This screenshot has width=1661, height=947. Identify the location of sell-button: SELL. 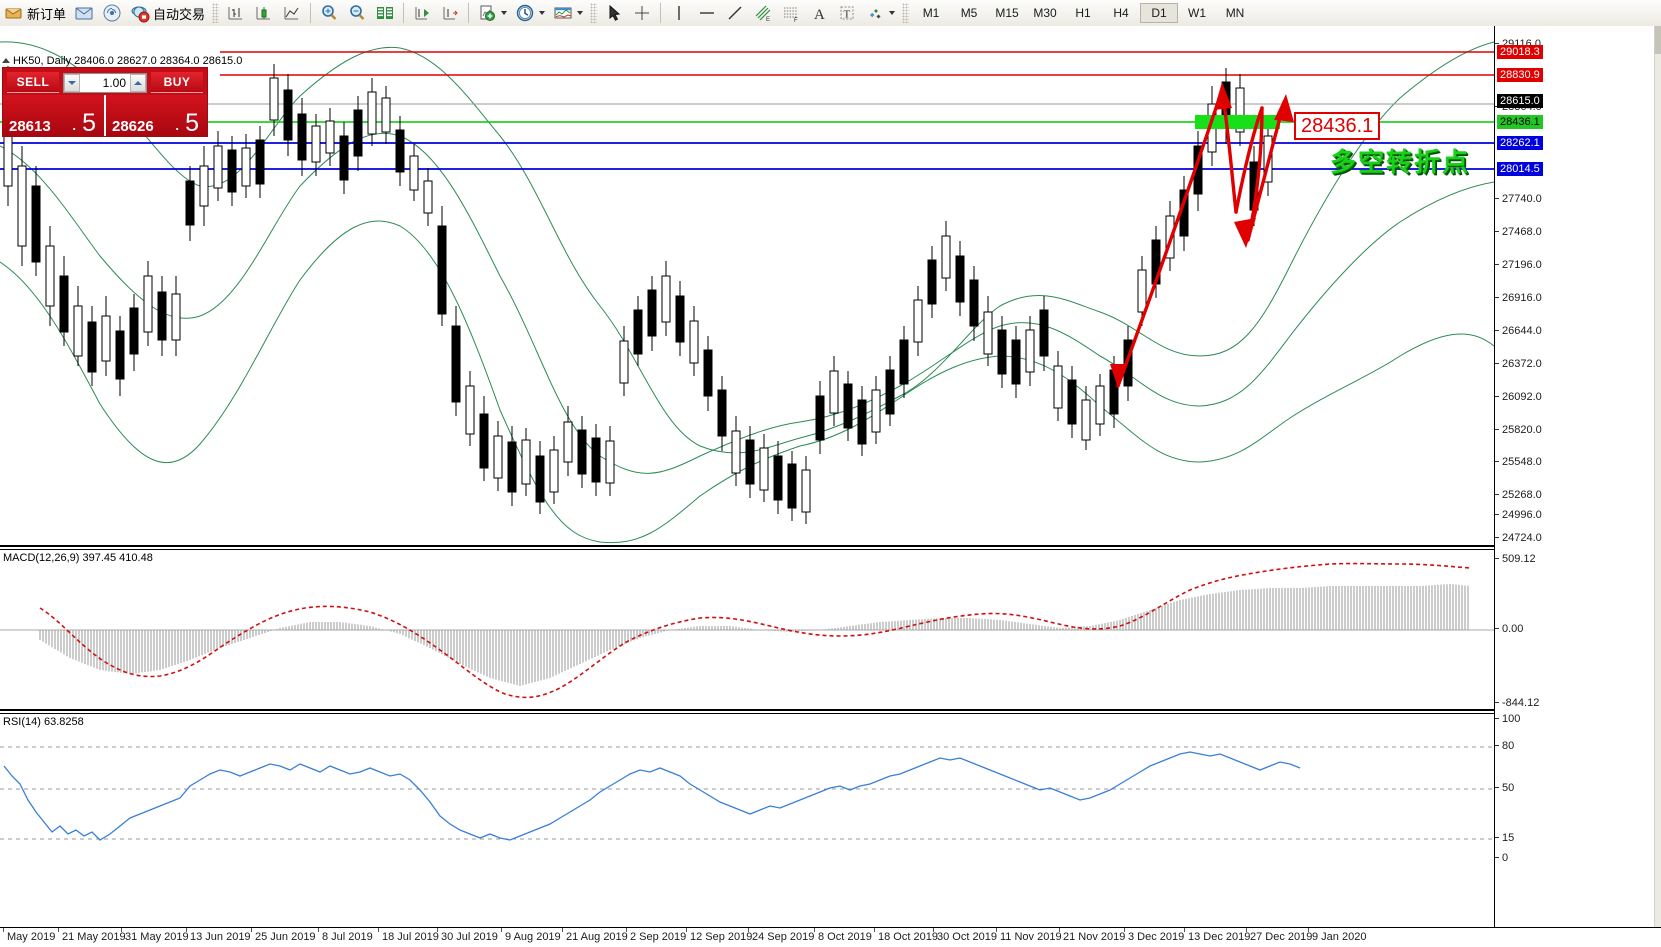
(33, 82).